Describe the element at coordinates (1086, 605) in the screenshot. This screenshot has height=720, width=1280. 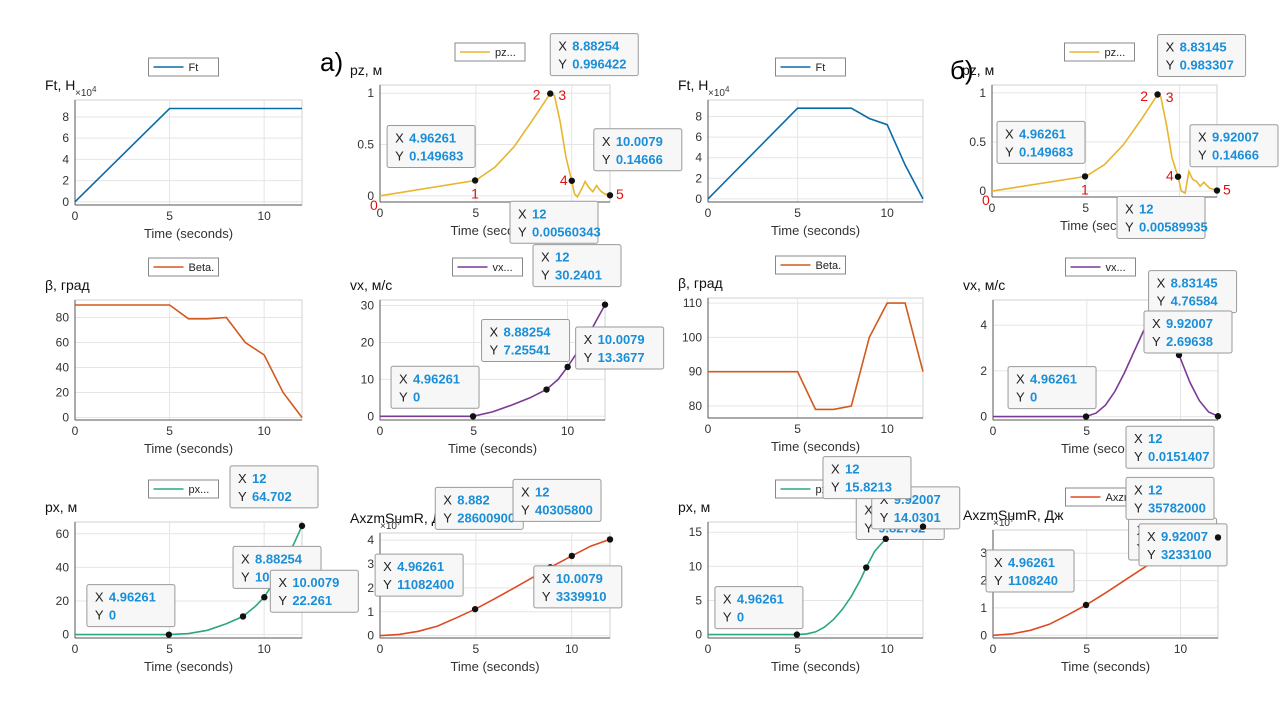
I see `b_axzm-datatip-point` at that location.